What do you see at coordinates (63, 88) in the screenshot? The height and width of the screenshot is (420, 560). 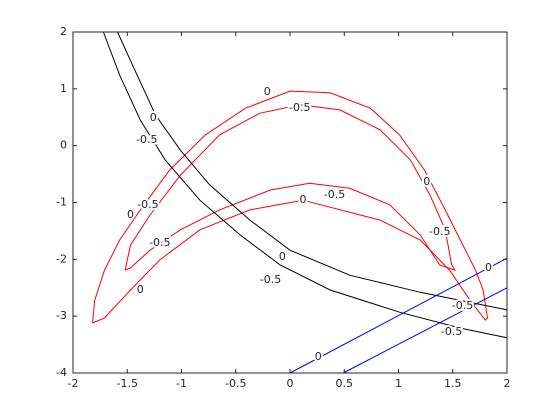 I see `y-tick-label: 1` at bounding box center [63, 88].